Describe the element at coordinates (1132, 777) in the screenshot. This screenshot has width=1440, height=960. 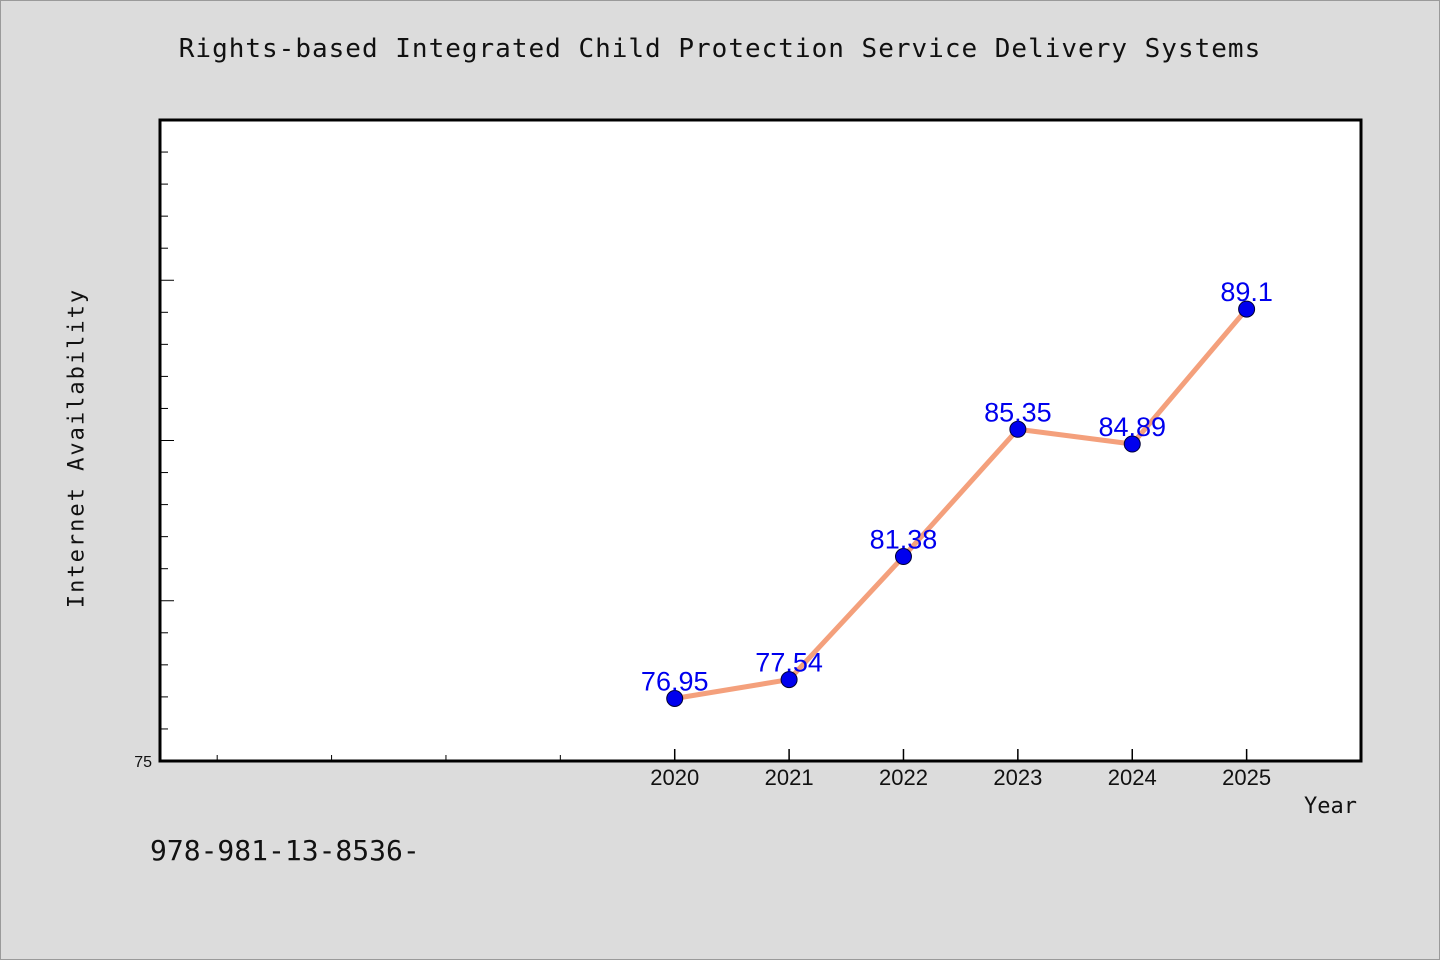
I see `x-tick-label: 2024` at that location.